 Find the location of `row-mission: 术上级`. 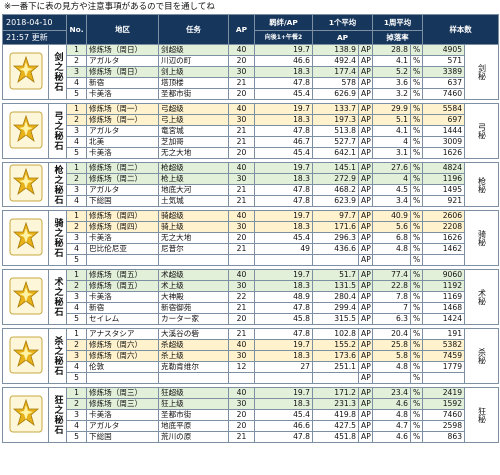

row-mission: 术上级 is located at coordinates (193, 286).